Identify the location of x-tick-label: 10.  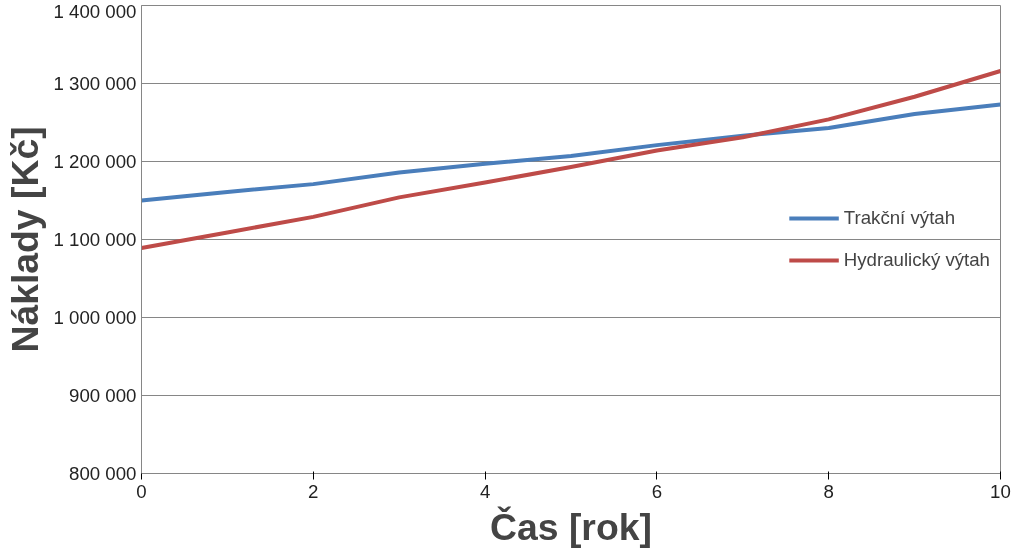
(1000, 491).